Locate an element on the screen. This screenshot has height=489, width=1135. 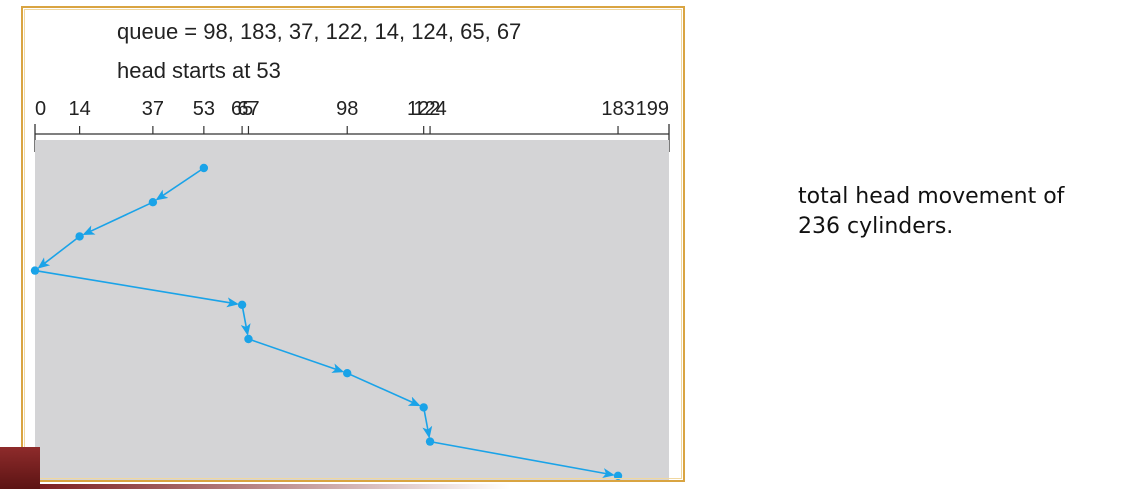
tick-label: 65 is located at coordinates (242, 109).